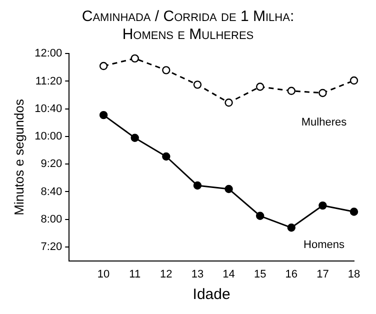 The image size is (376, 314). Describe the element at coordinates (48, 136) in the screenshot. I see `y-tick-label: 10:00` at that location.